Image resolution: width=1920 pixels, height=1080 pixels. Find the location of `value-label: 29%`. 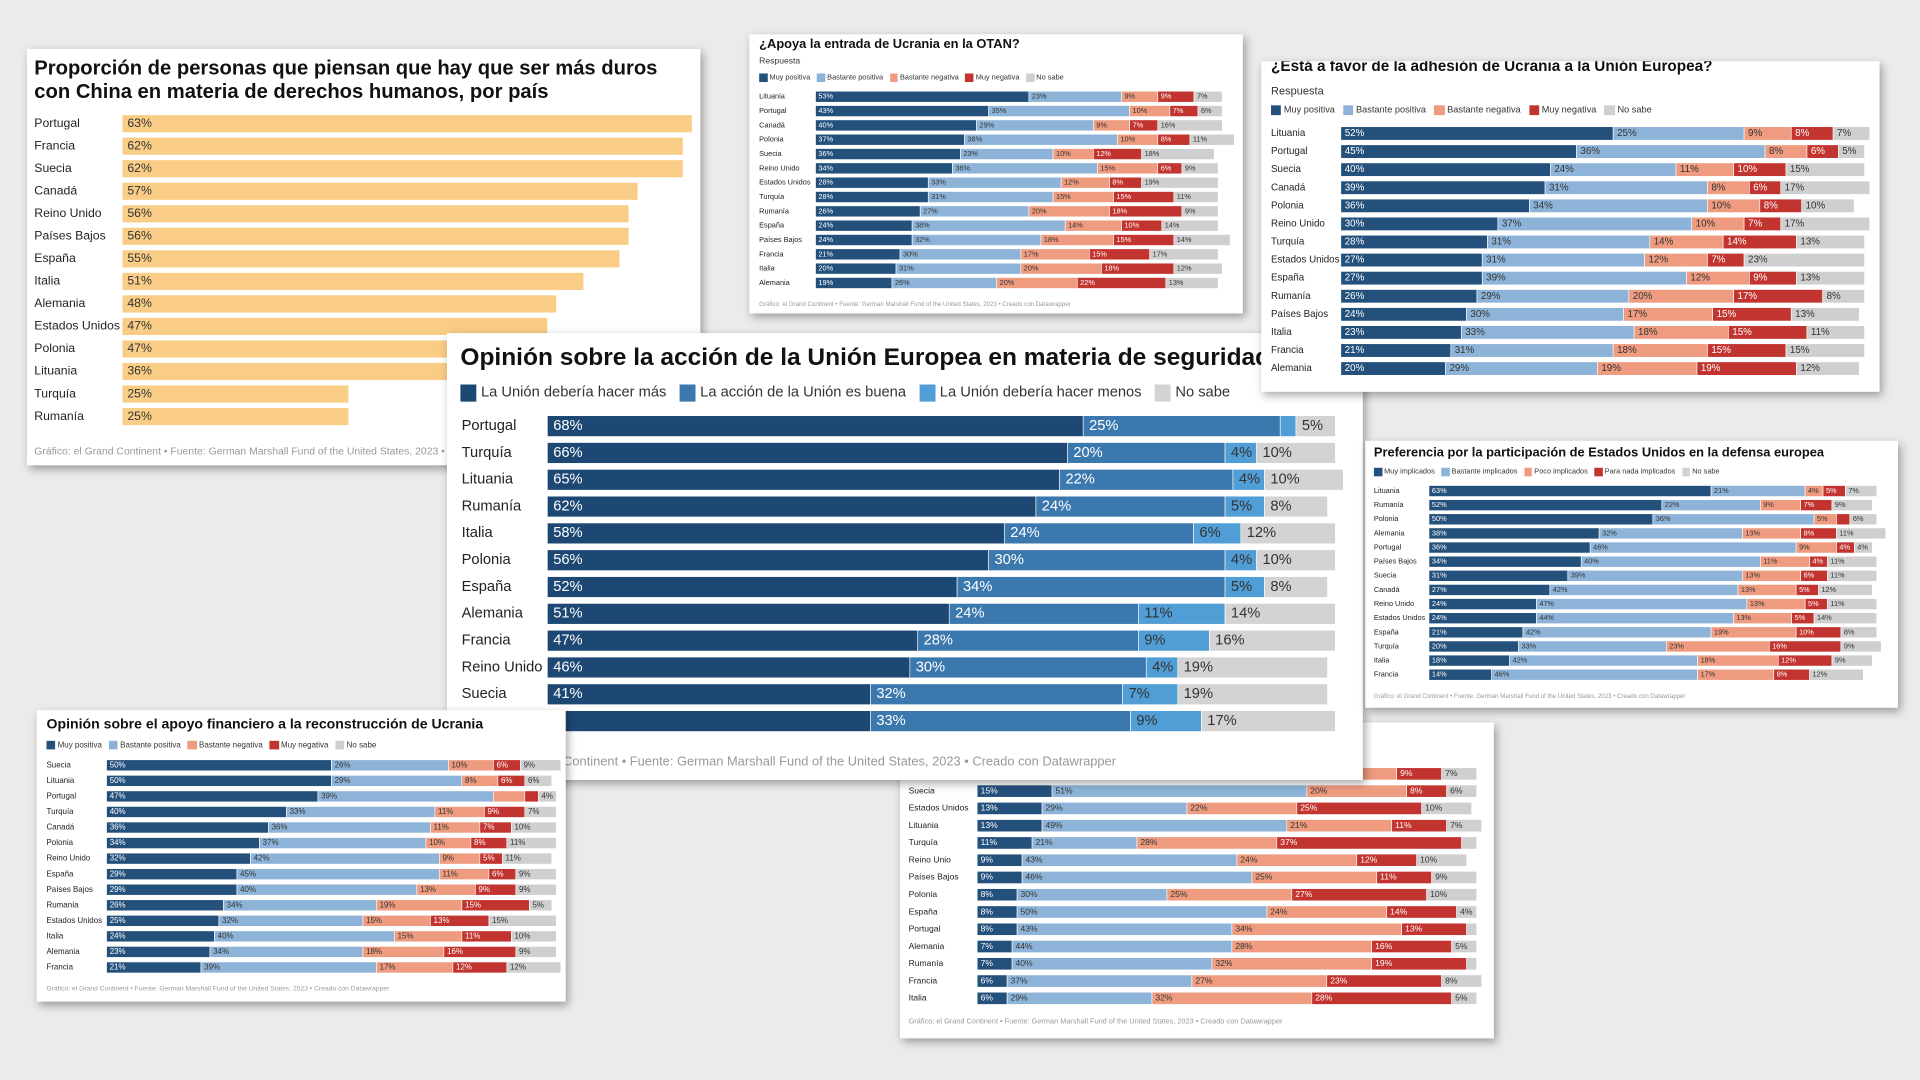

value-label: 29% is located at coordinates (118, 889).